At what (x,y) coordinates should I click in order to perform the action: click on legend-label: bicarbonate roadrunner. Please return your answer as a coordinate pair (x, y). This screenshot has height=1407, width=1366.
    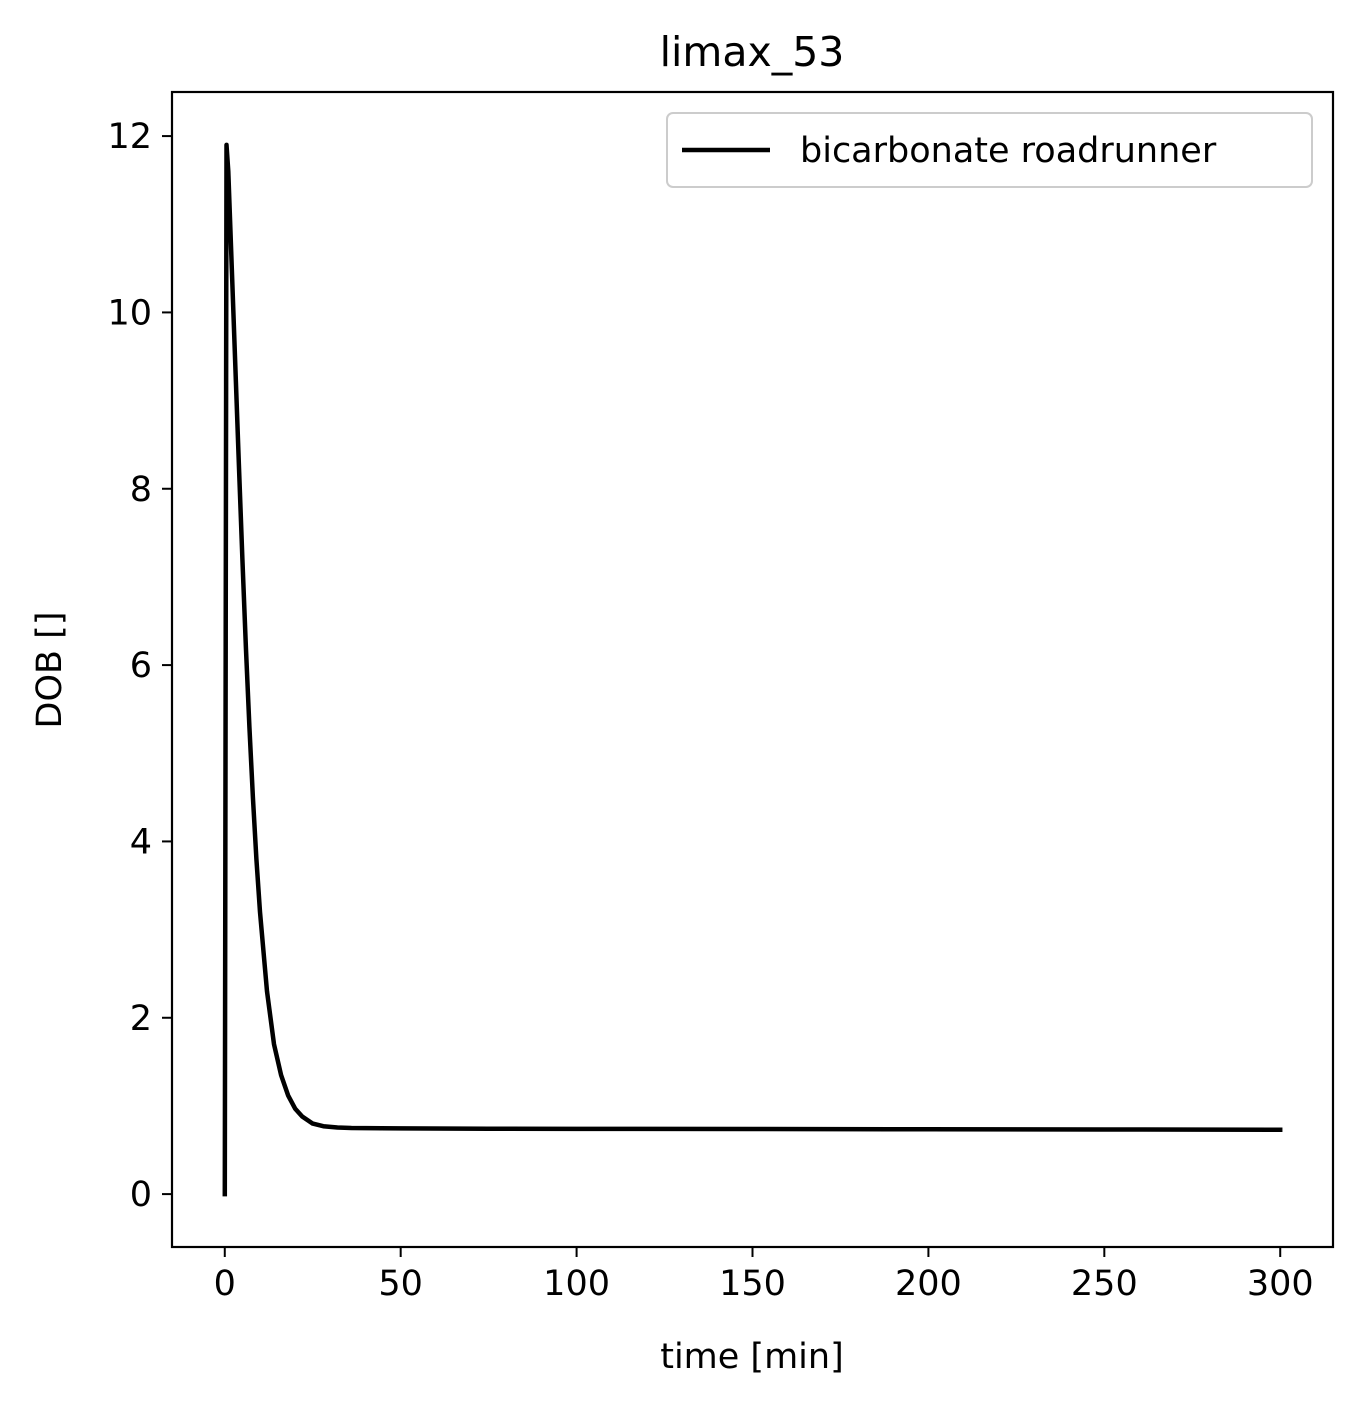
    Looking at the image, I should click on (1008, 151).